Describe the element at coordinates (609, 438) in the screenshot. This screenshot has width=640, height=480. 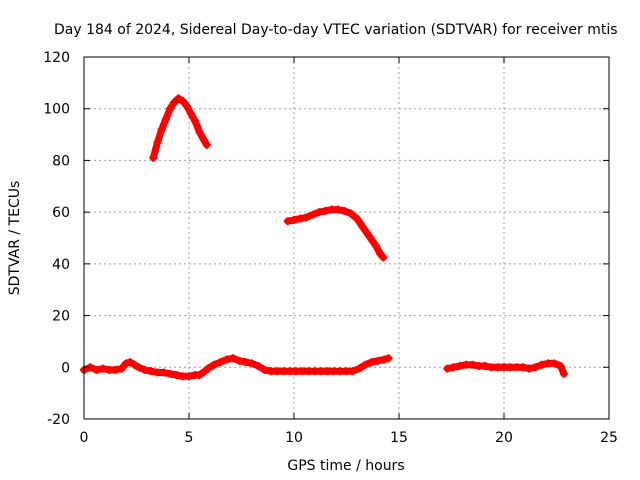
I see `x-tick-label: 25` at that location.